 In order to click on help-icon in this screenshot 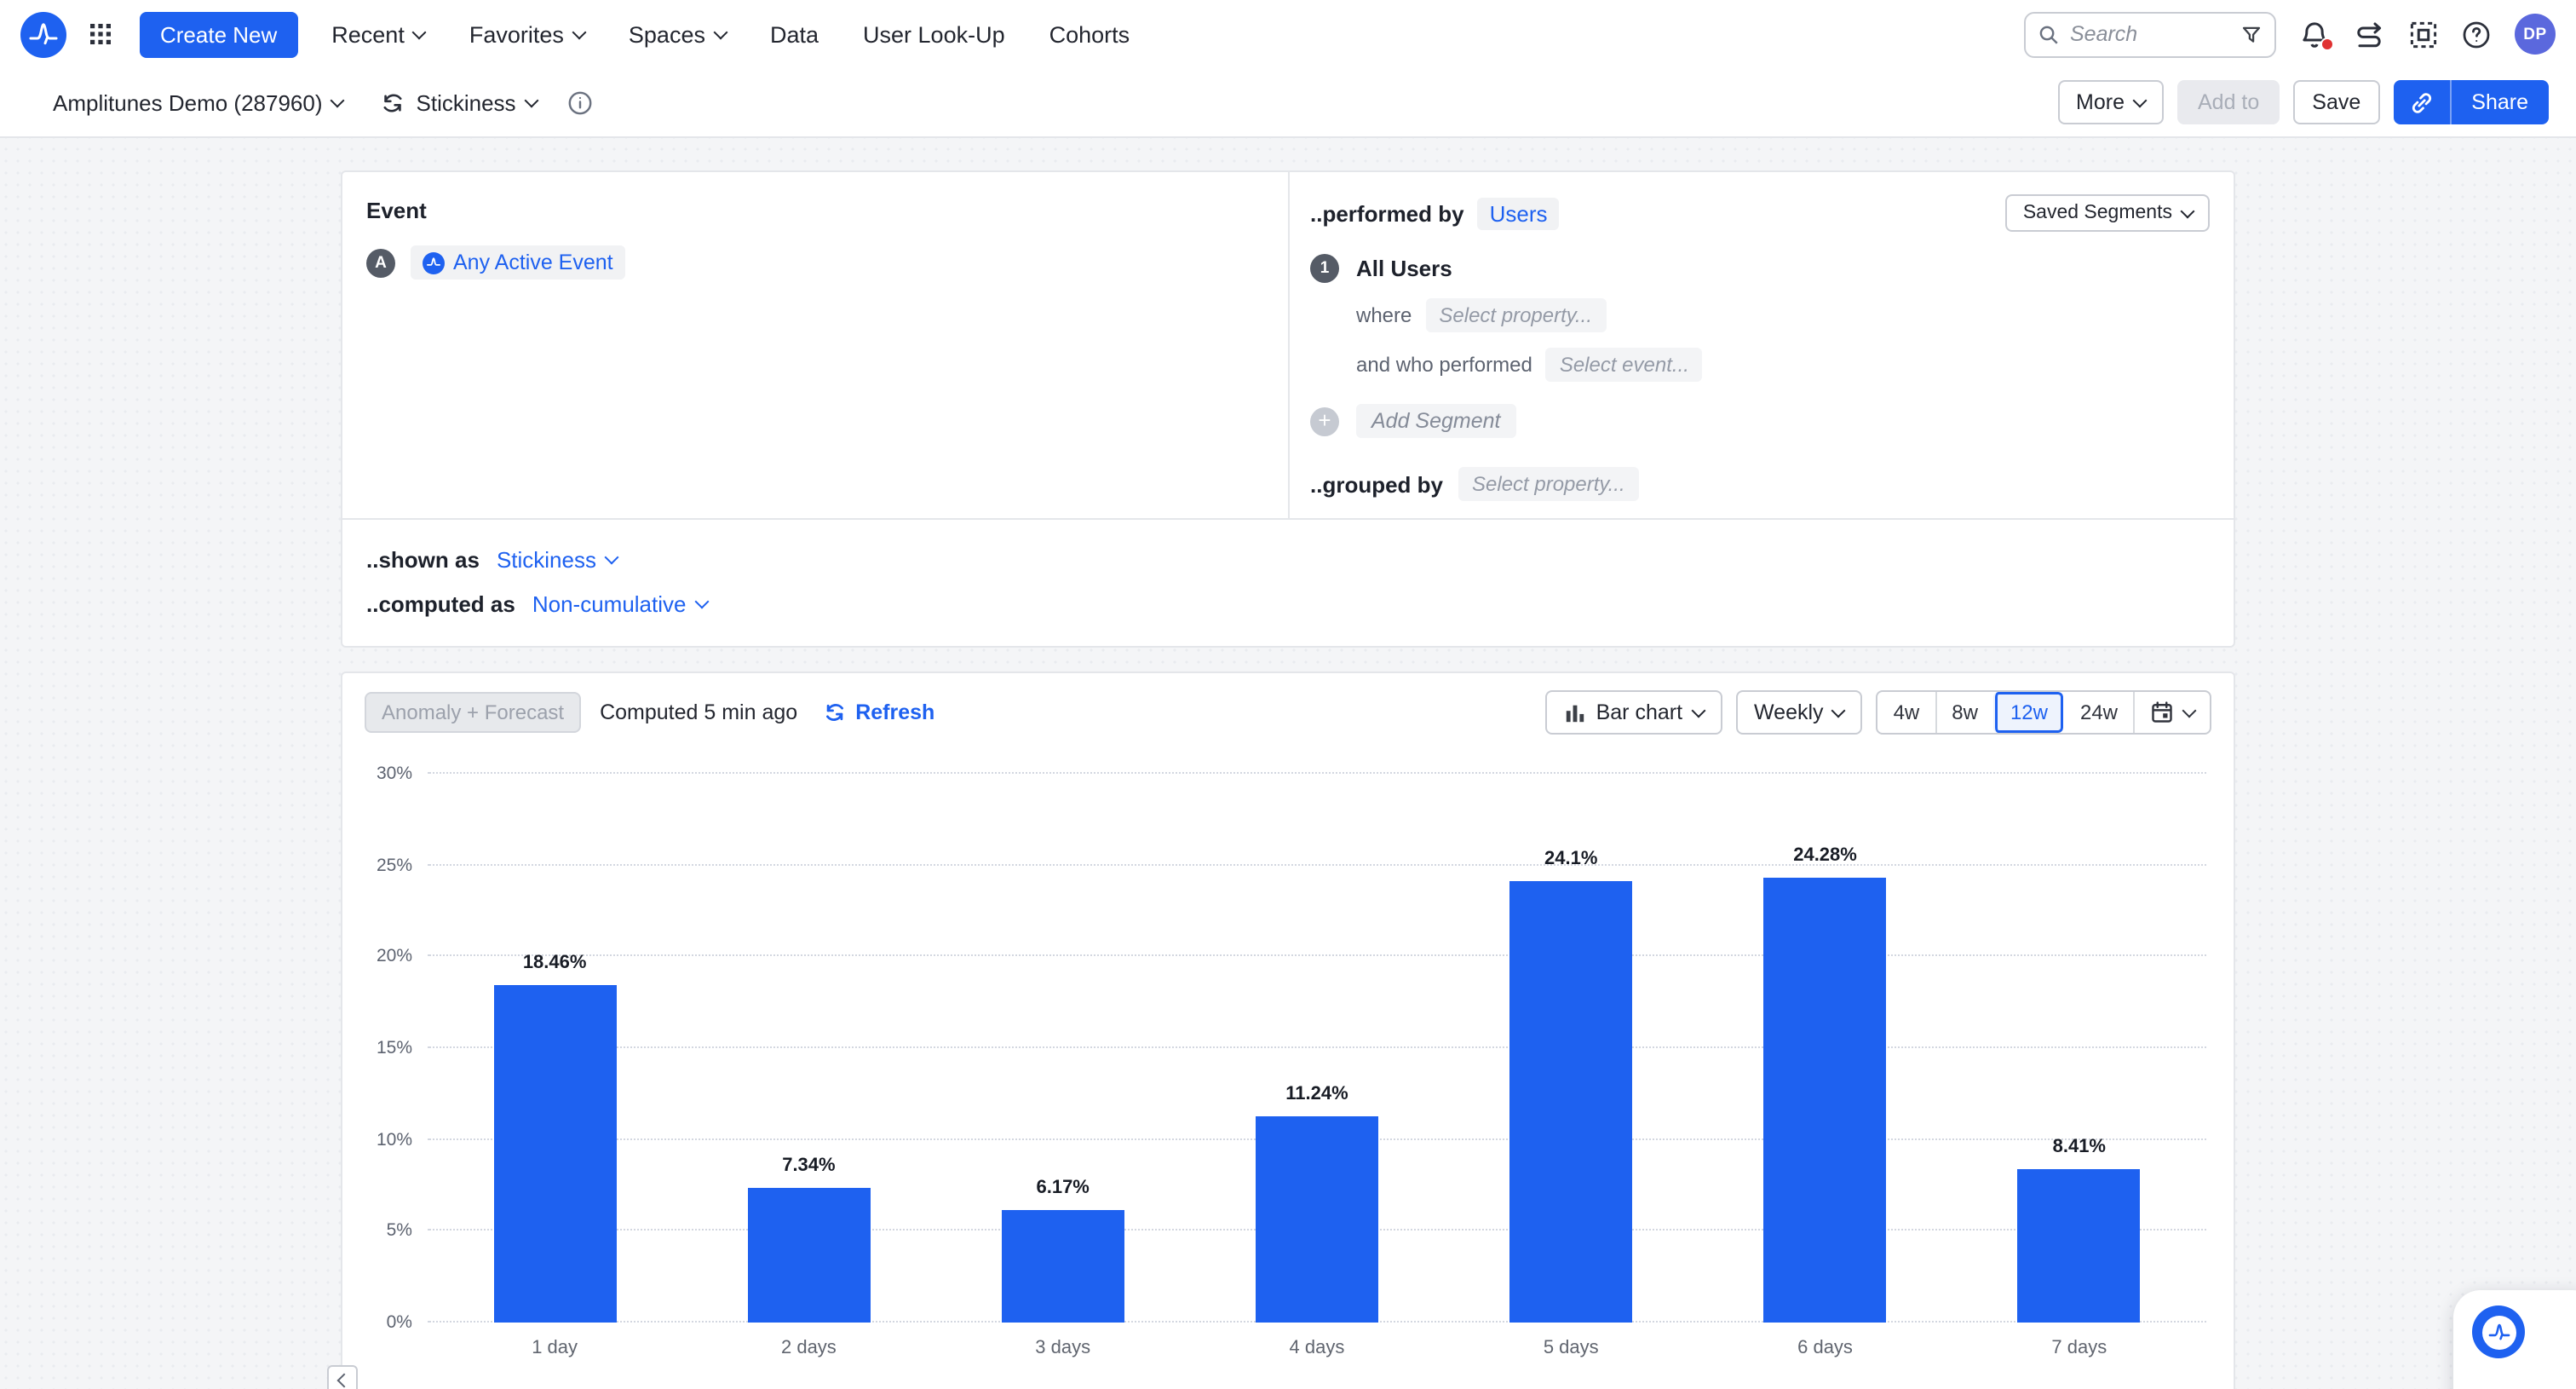, I will do `click(2477, 34)`.